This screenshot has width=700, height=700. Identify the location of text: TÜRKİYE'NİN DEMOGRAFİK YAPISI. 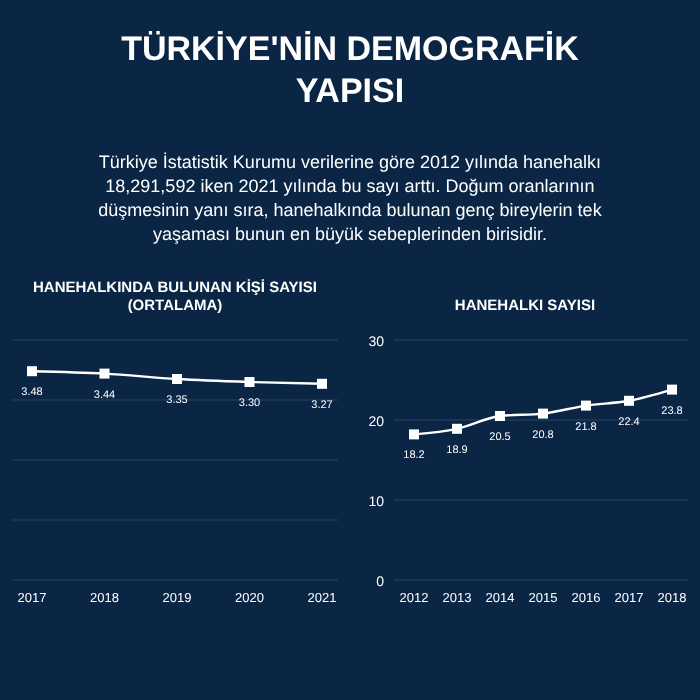
(351, 70).